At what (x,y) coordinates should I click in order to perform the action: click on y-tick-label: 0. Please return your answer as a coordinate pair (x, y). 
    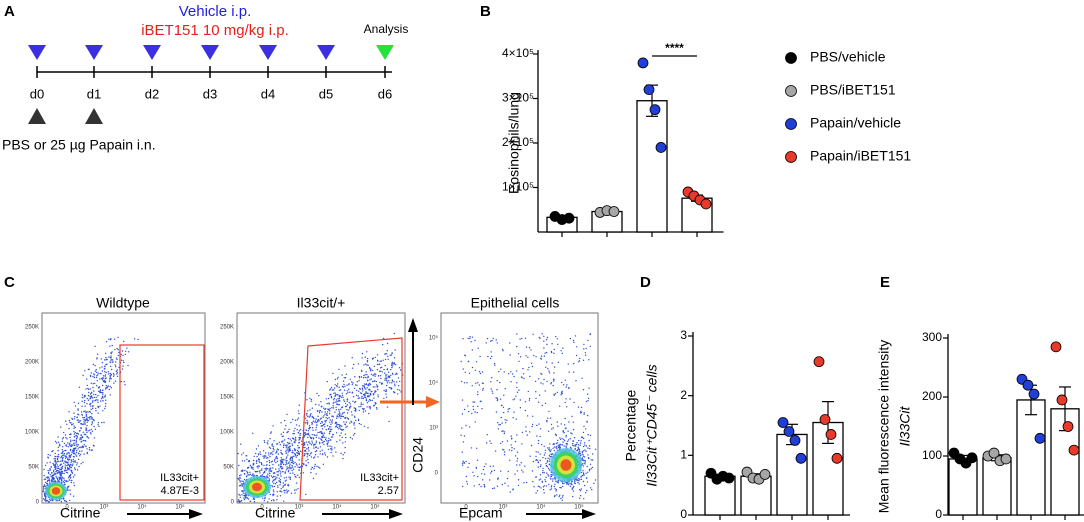
    Looking at the image, I should click on (938, 514).